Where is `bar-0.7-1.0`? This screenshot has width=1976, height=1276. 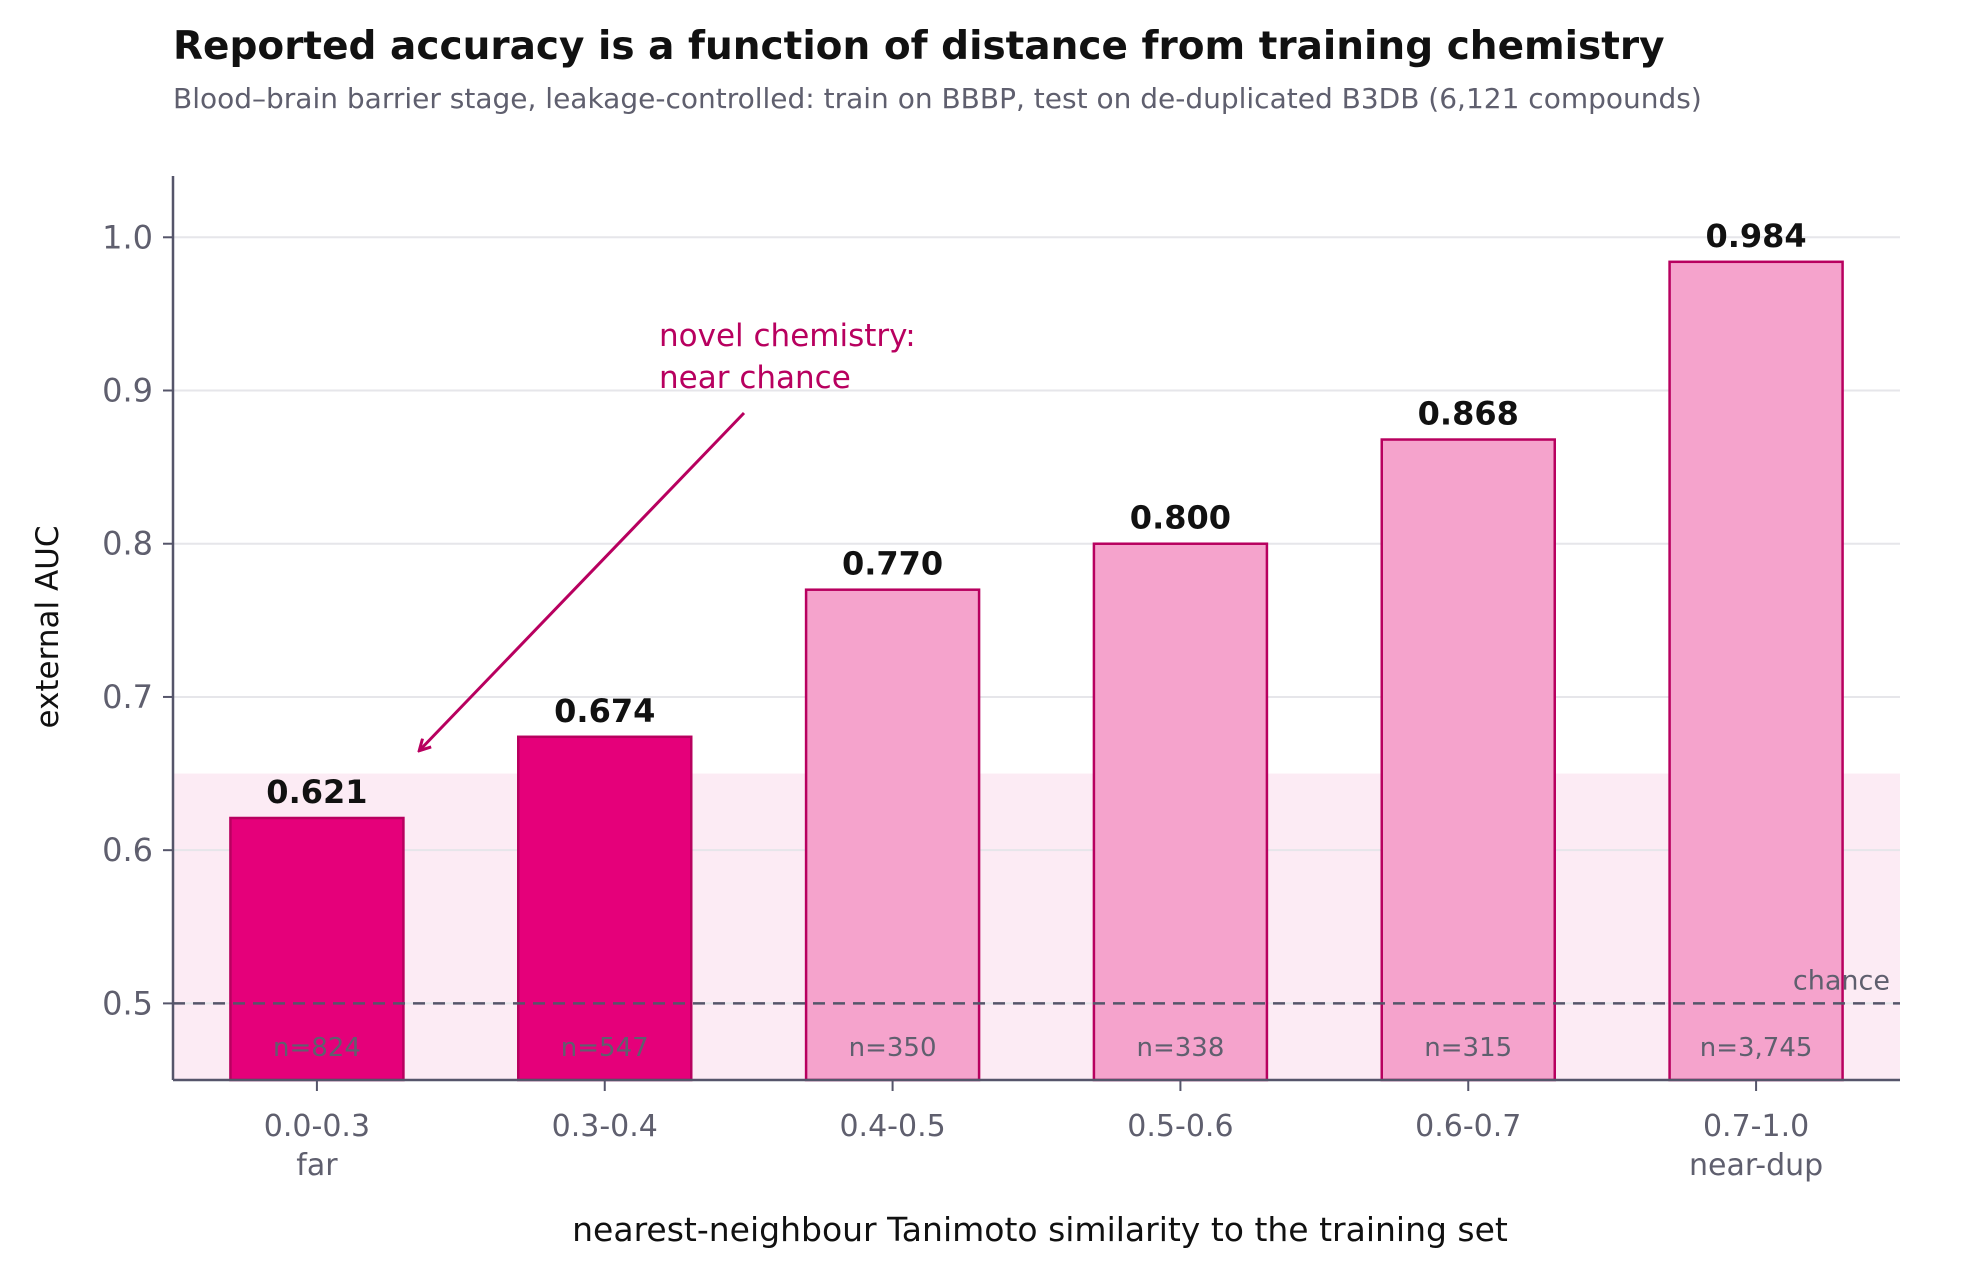 bar-0.7-1.0 is located at coordinates (1756, 671).